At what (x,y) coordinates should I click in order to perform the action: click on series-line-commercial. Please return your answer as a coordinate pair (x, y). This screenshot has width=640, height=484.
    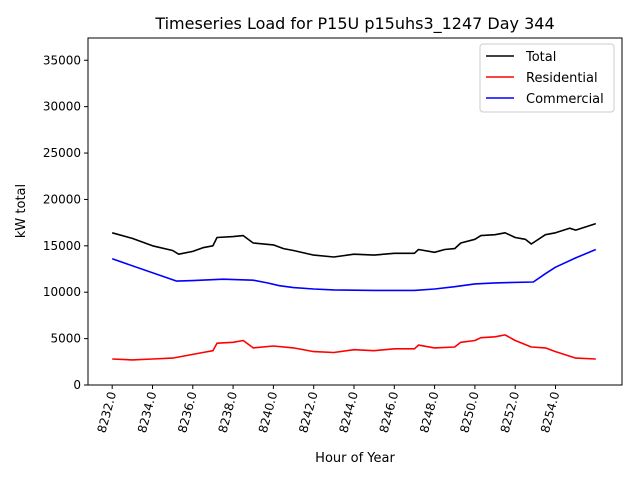
    Looking at the image, I should click on (354, 270).